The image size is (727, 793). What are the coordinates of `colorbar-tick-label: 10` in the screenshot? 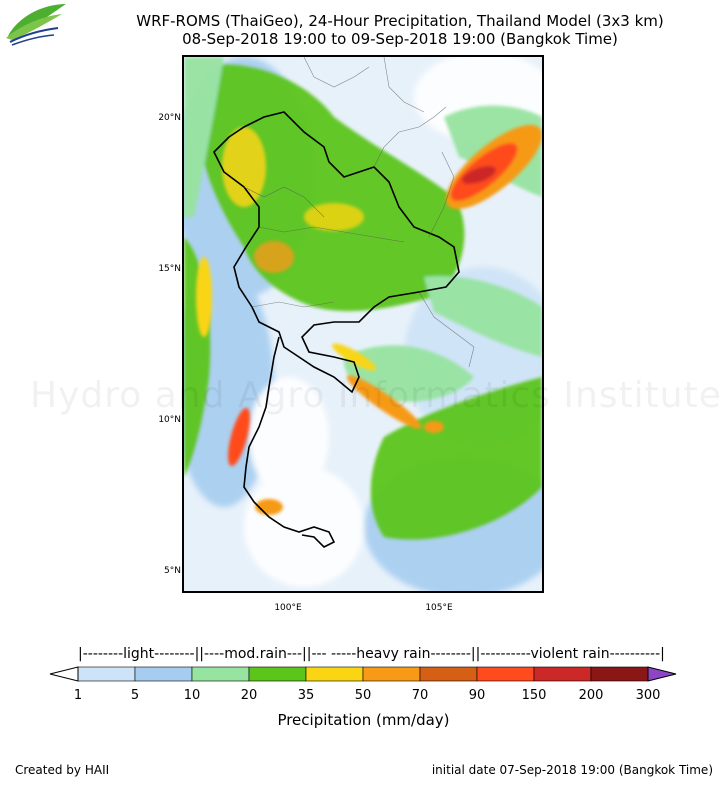 It's located at (192, 695).